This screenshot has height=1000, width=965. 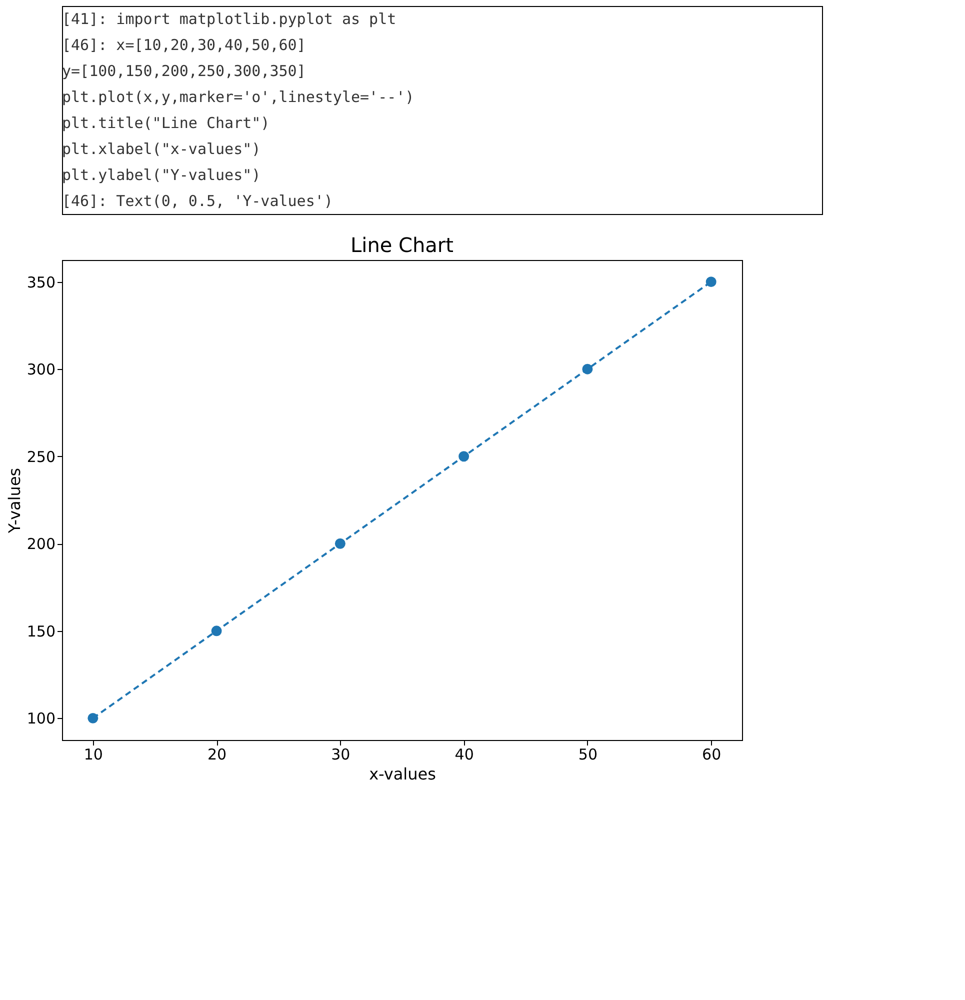 I want to click on text: plt.xlabel("x-values"), so click(x=161, y=149).